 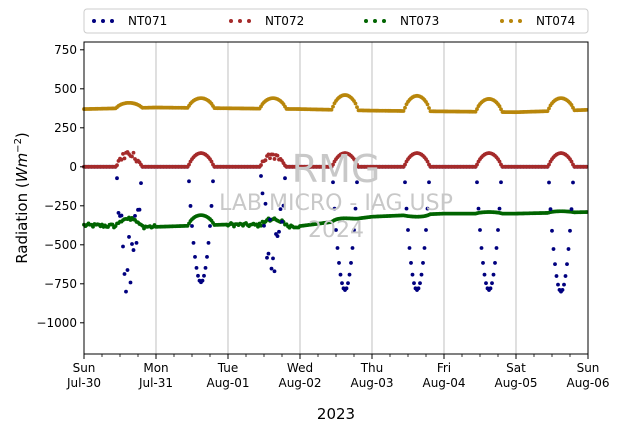 I want to click on y-tick-label: 750, so click(x=65, y=50).